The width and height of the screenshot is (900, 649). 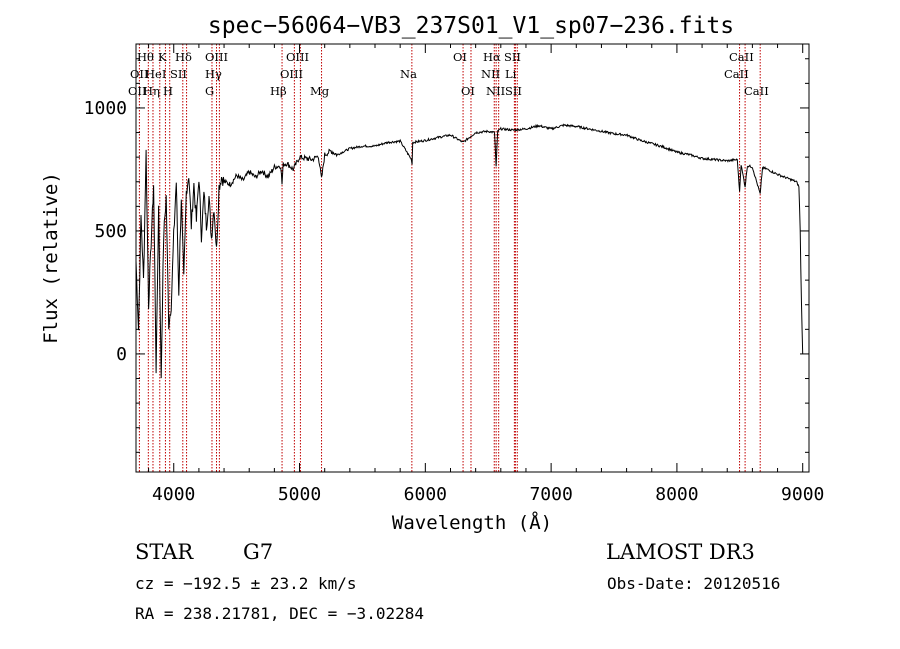 What do you see at coordinates (490, 74) in the screenshot?
I see `label-nii-1: NII` at bounding box center [490, 74].